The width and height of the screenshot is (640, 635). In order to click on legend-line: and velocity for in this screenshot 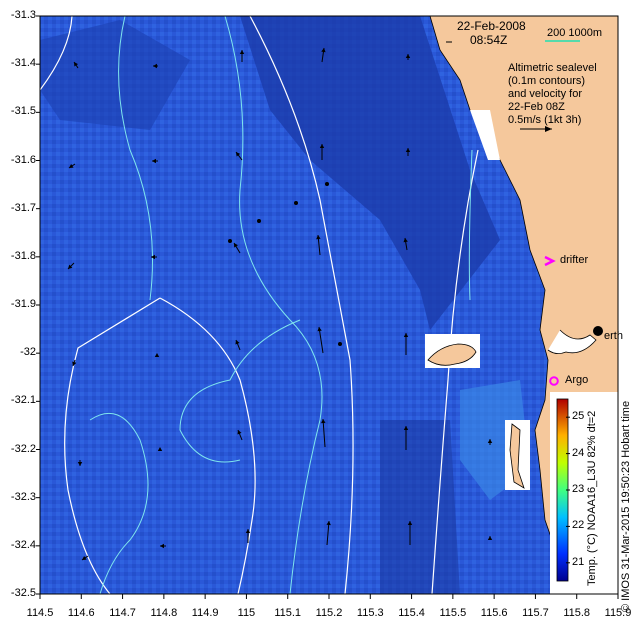, I will do `click(545, 94)`.